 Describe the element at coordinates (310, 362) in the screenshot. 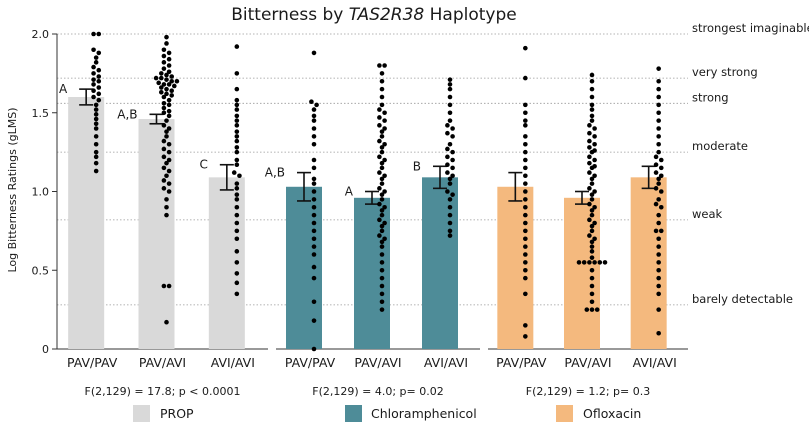

I see `category-label: PAV/PAV` at that location.